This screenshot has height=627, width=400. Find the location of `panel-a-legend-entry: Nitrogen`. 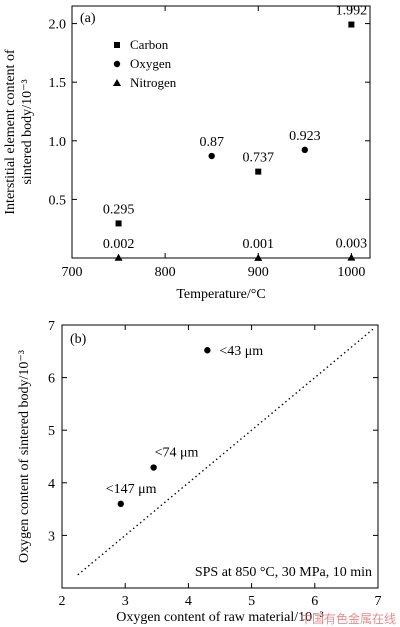

panel-a-legend-entry: Nitrogen is located at coordinates (153, 82).